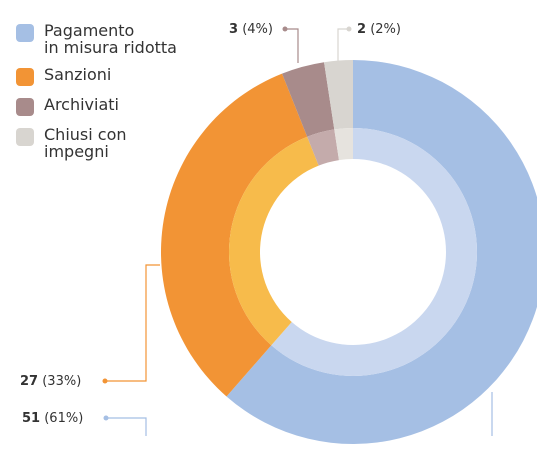 The height and width of the screenshot is (467, 537). Describe the element at coordinates (85, 143) in the screenshot. I see `legend-label: Chiusi con impegni` at that location.